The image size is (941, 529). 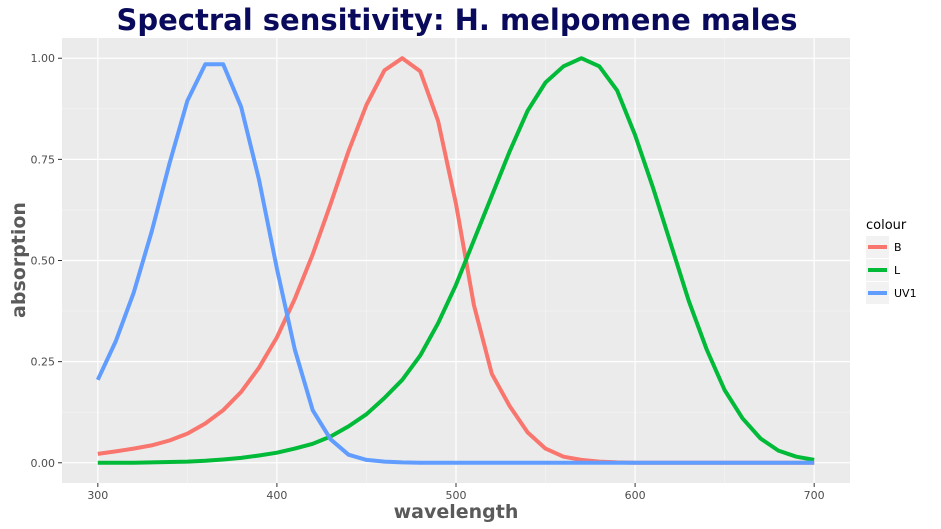 I want to click on x-tick-label: 600, so click(x=635, y=495).